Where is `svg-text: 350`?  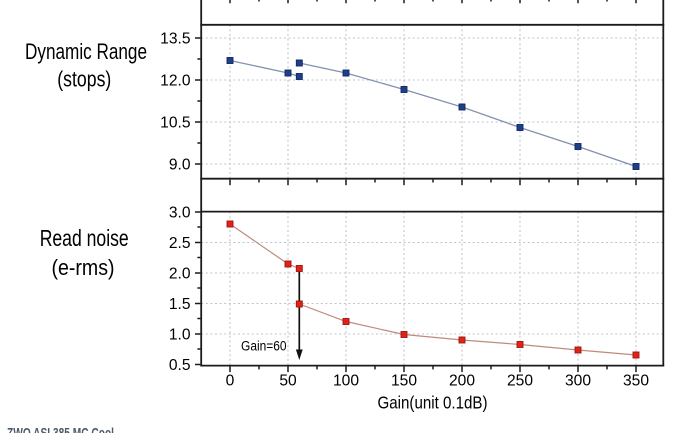
svg-text: 350 is located at coordinates (636, 381).